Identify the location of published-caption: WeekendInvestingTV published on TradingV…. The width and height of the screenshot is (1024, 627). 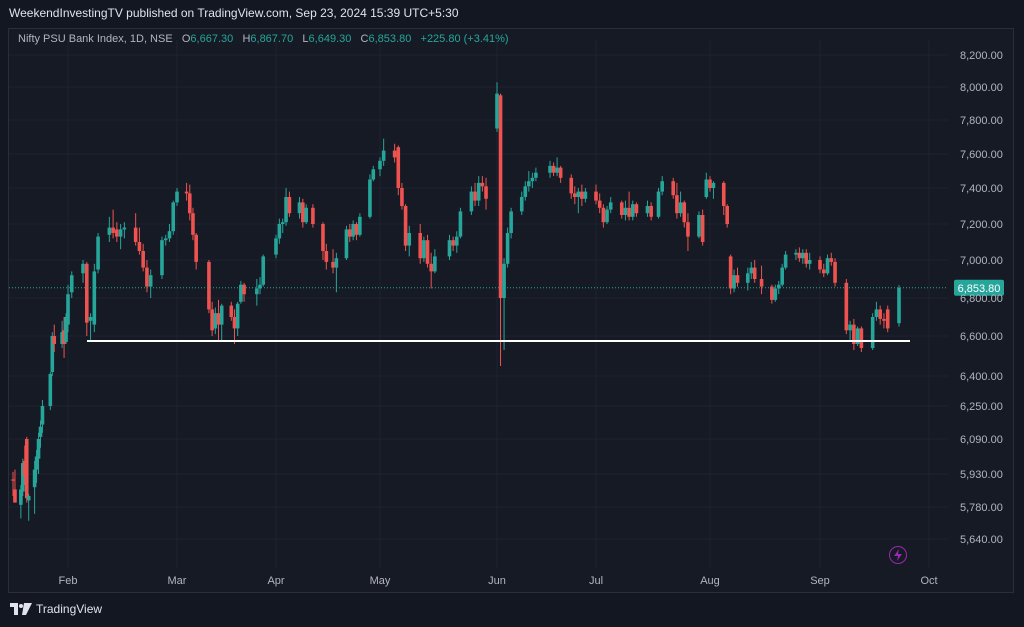
(234, 13).